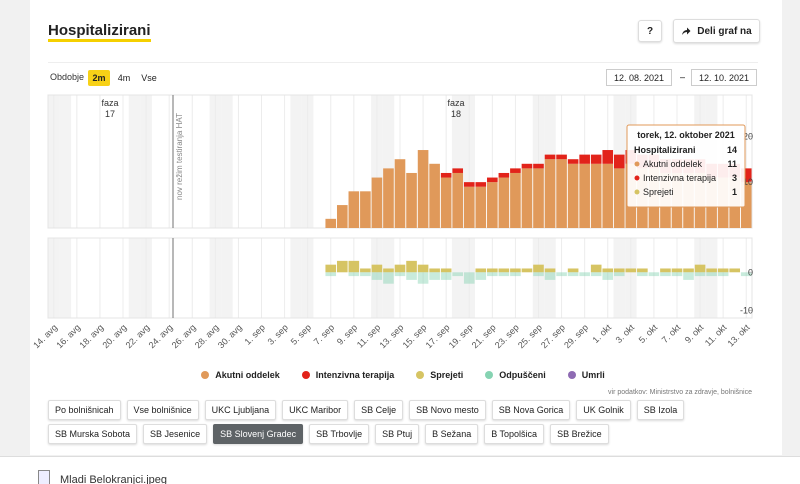 The image size is (800, 484). I want to click on hospital-button: UKC Maribor, so click(315, 410).